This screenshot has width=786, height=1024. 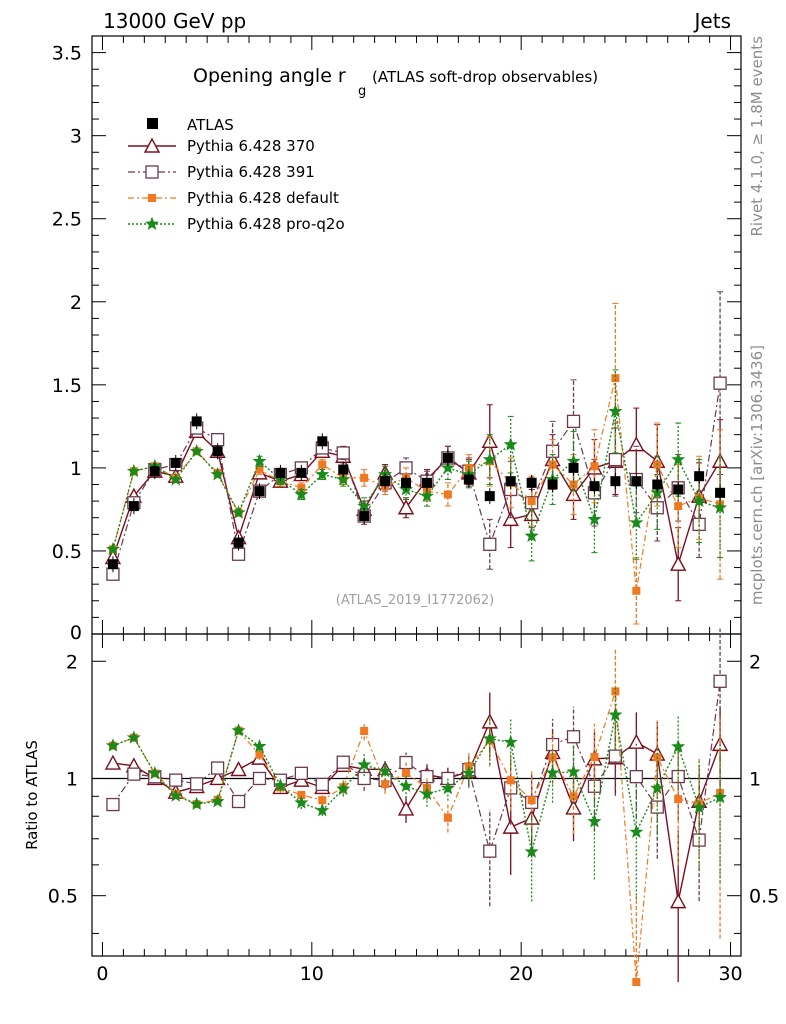 I want to click on y-tick-label-main: 0.5, so click(x=67, y=552).